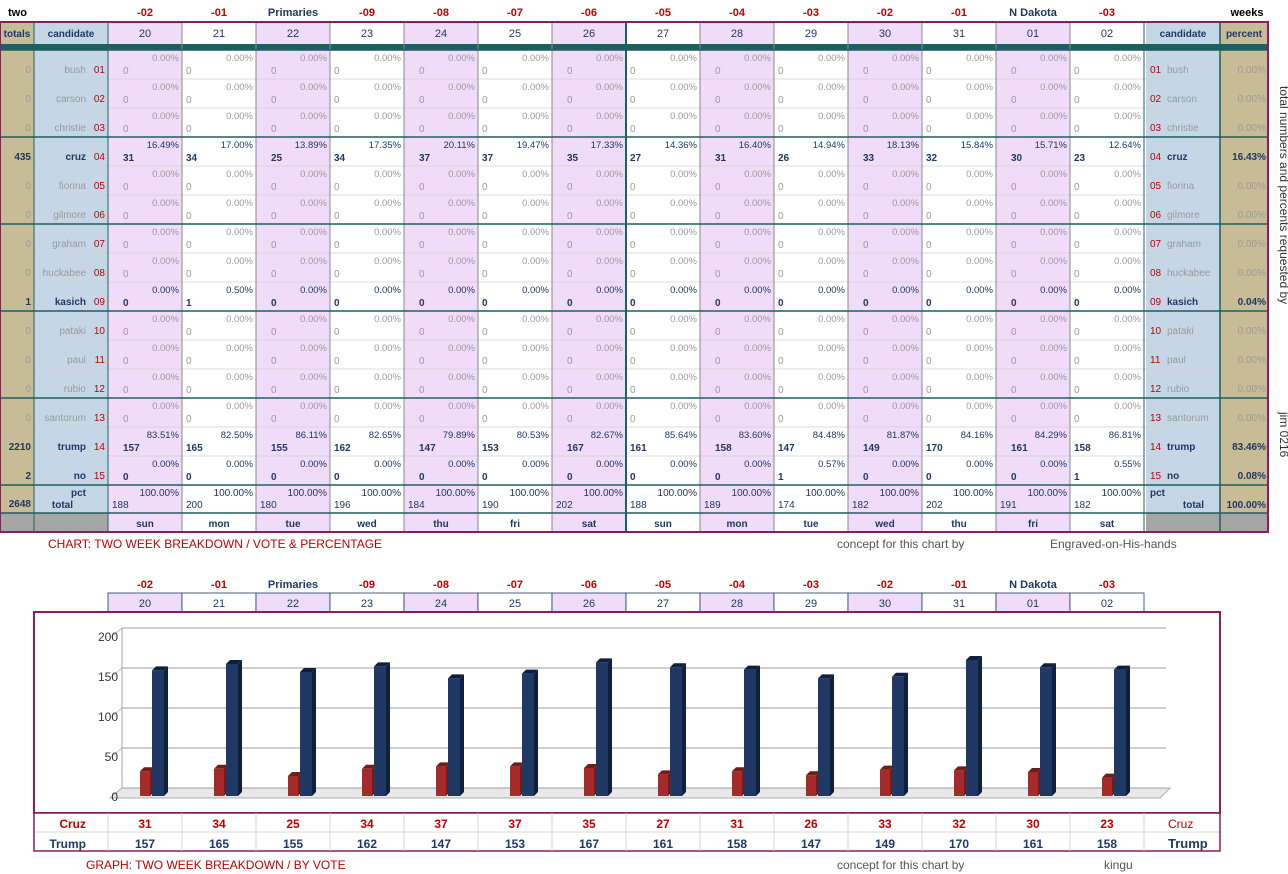 Image resolution: width=1288 pixels, height=874 pixels. What do you see at coordinates (72, 447) in the screenshot?
I see `candidate-name: trump` at bounding box center [72, 447].